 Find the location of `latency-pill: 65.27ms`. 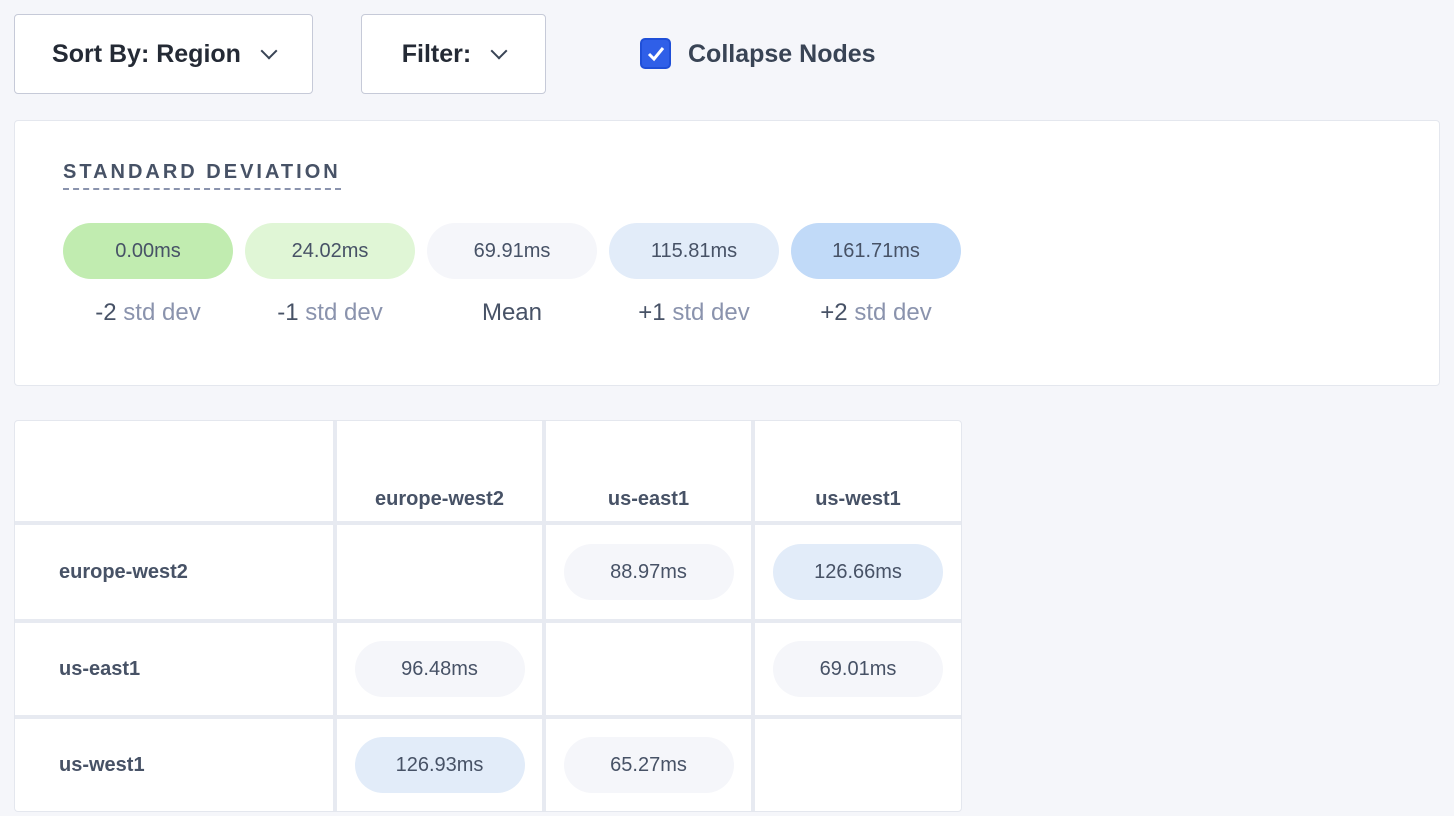

latency-pill: 65.27ms is located at coordinates (648, 765).